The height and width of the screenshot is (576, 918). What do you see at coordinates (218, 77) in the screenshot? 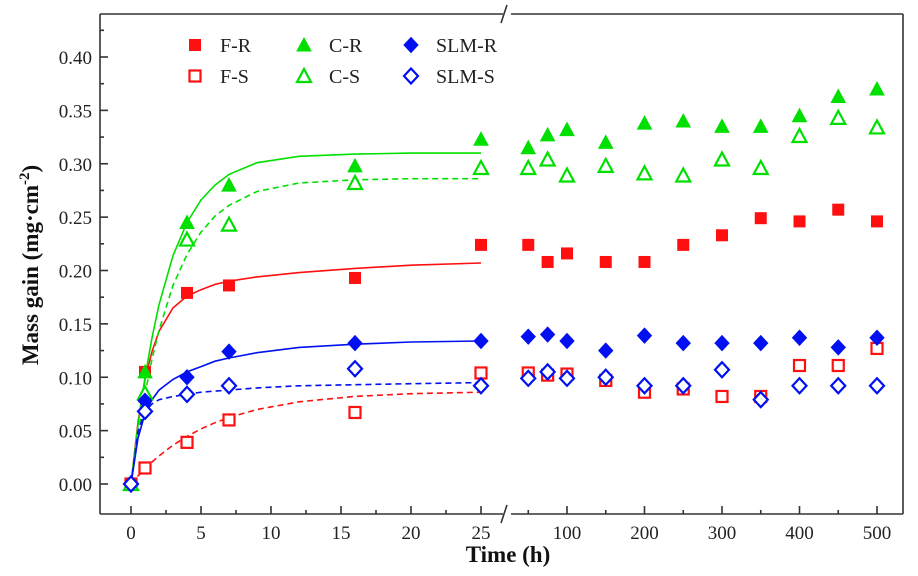
I see `legend-item-f-s: F-S` at bounding box center [218, 77].